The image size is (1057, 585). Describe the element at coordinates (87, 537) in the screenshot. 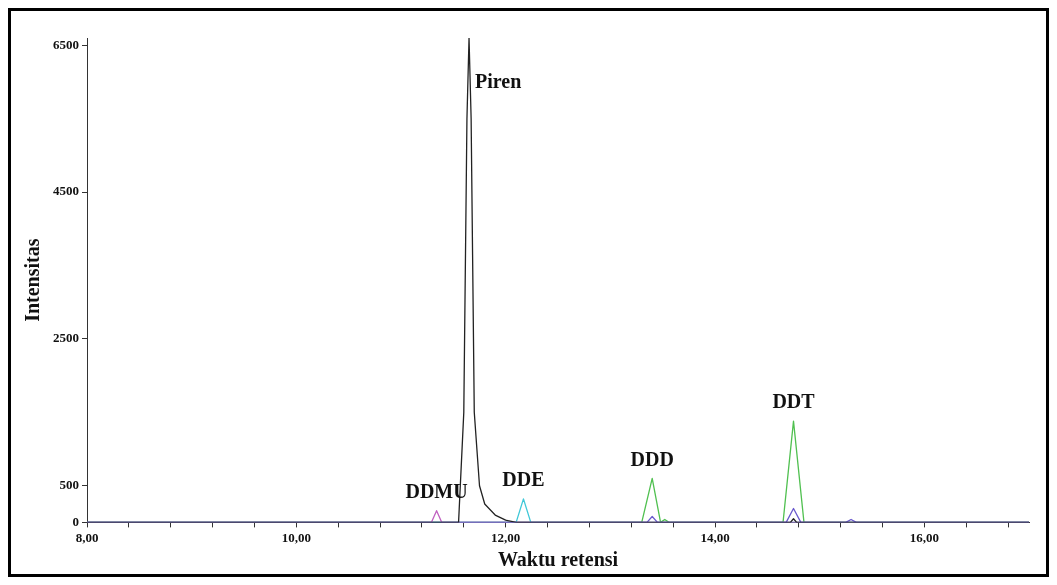

I see `x-tick-label: 8,00` at that location.